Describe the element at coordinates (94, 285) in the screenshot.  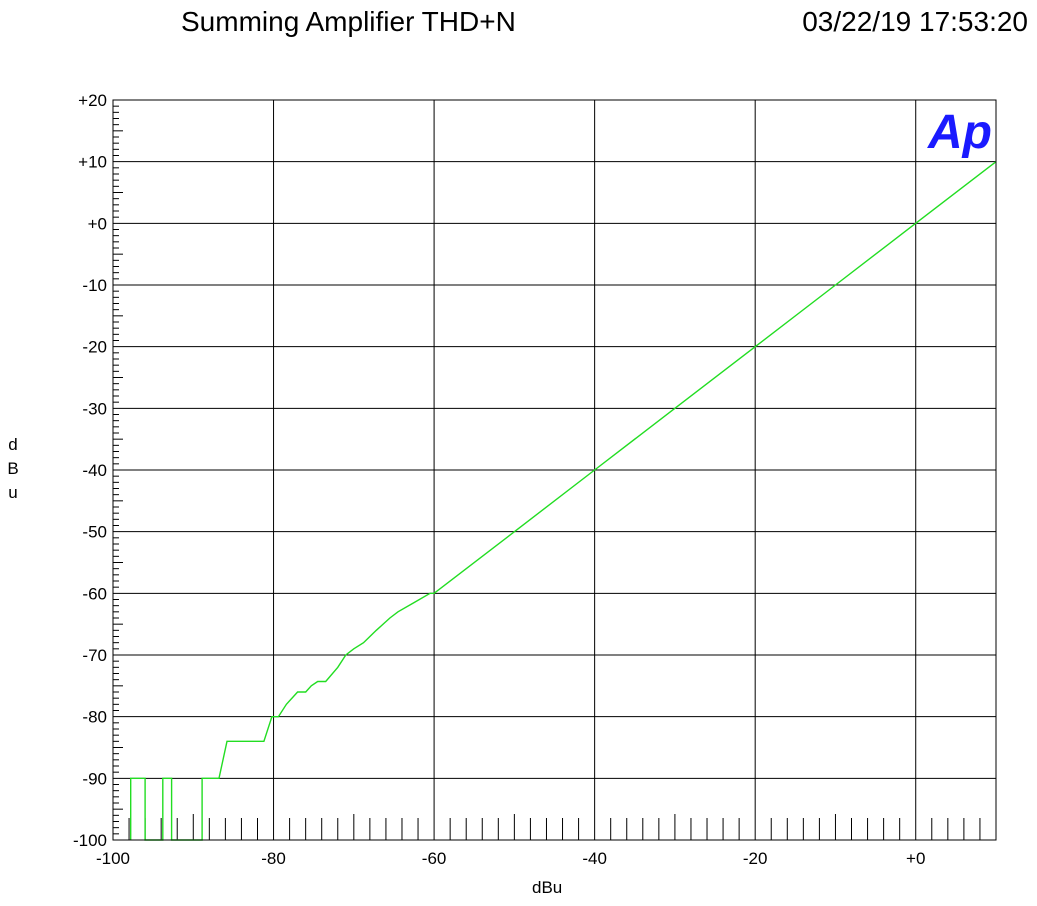
I see `y-tick-label: -10` at that location.